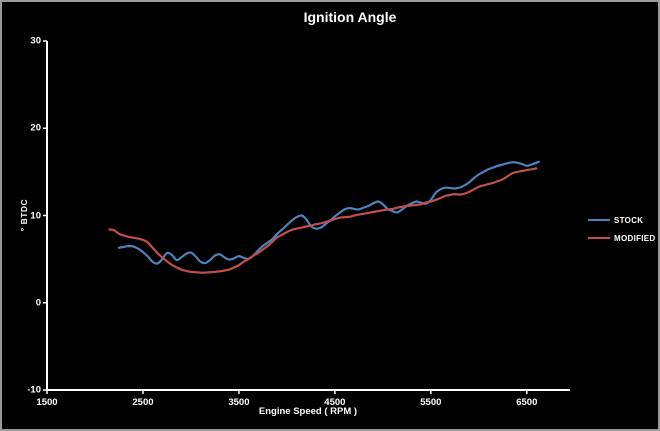 This screenshot has height=431, width=660. I want to click on modified-line-swatch, so click(599, 238).